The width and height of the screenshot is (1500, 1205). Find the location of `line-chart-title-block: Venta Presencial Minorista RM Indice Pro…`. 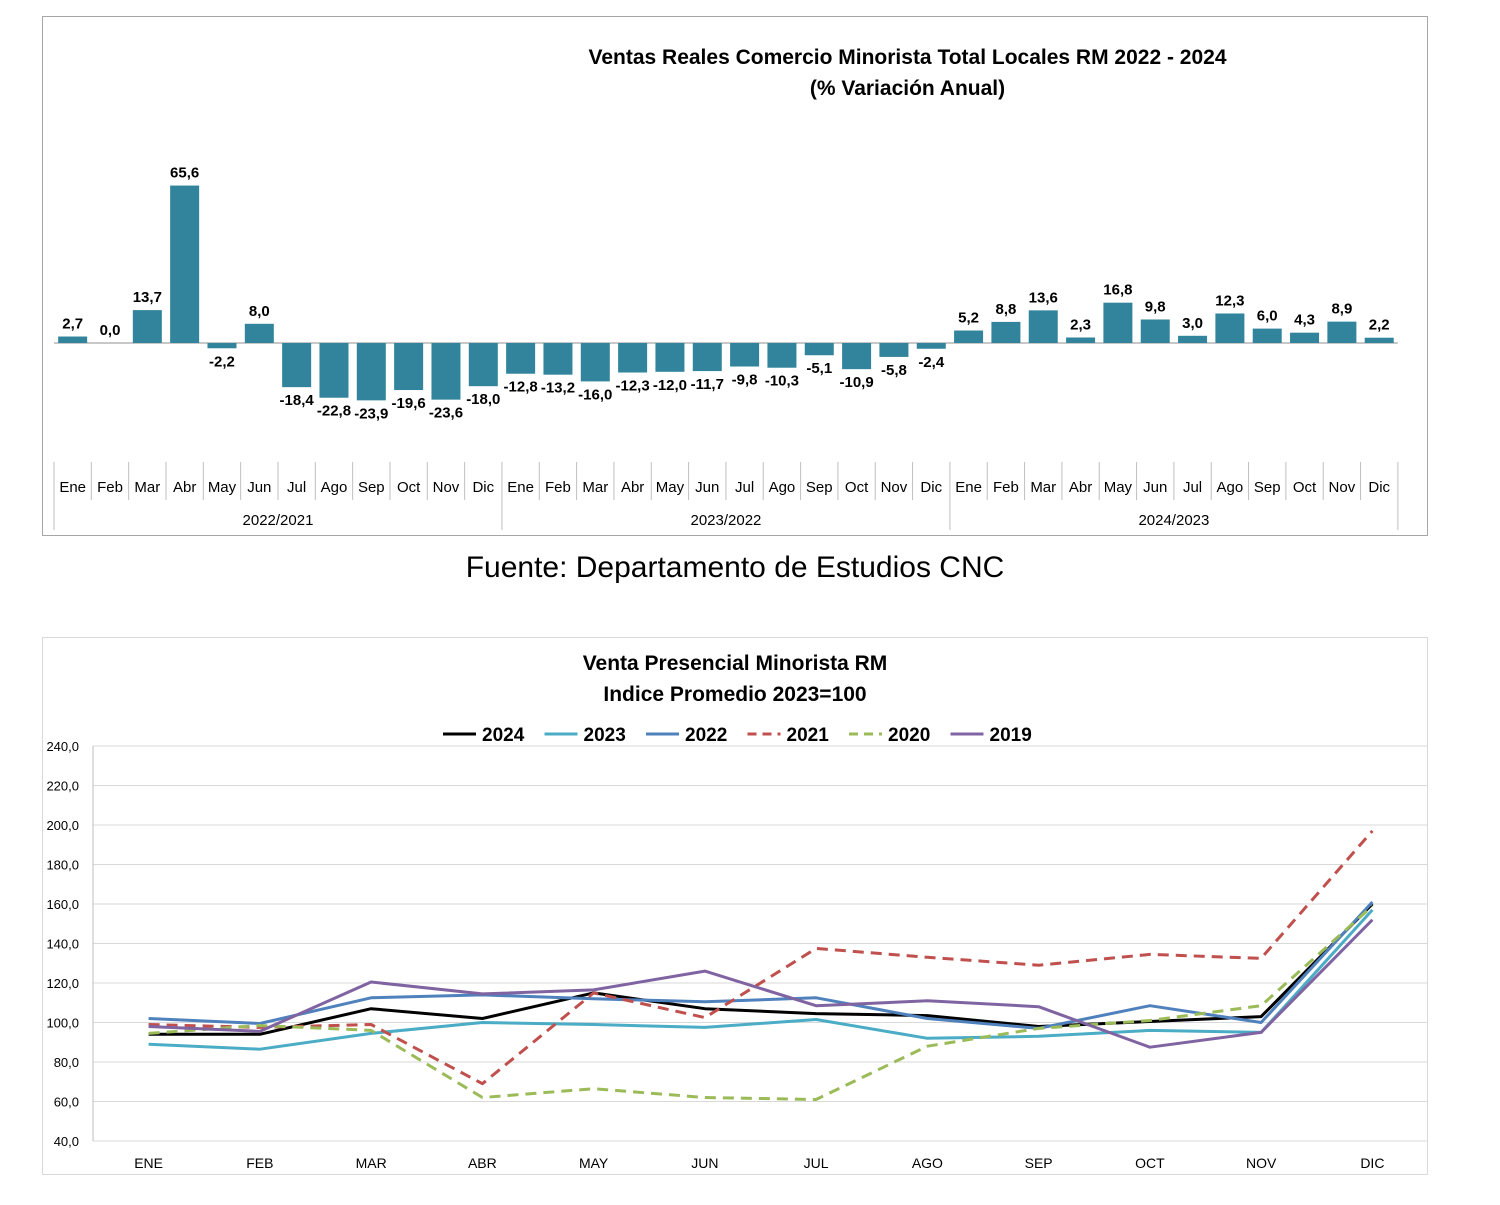

line-chart-title-block: Venta Presencial Minorista RM Indice Pro… is located at coordinates (735, 679).